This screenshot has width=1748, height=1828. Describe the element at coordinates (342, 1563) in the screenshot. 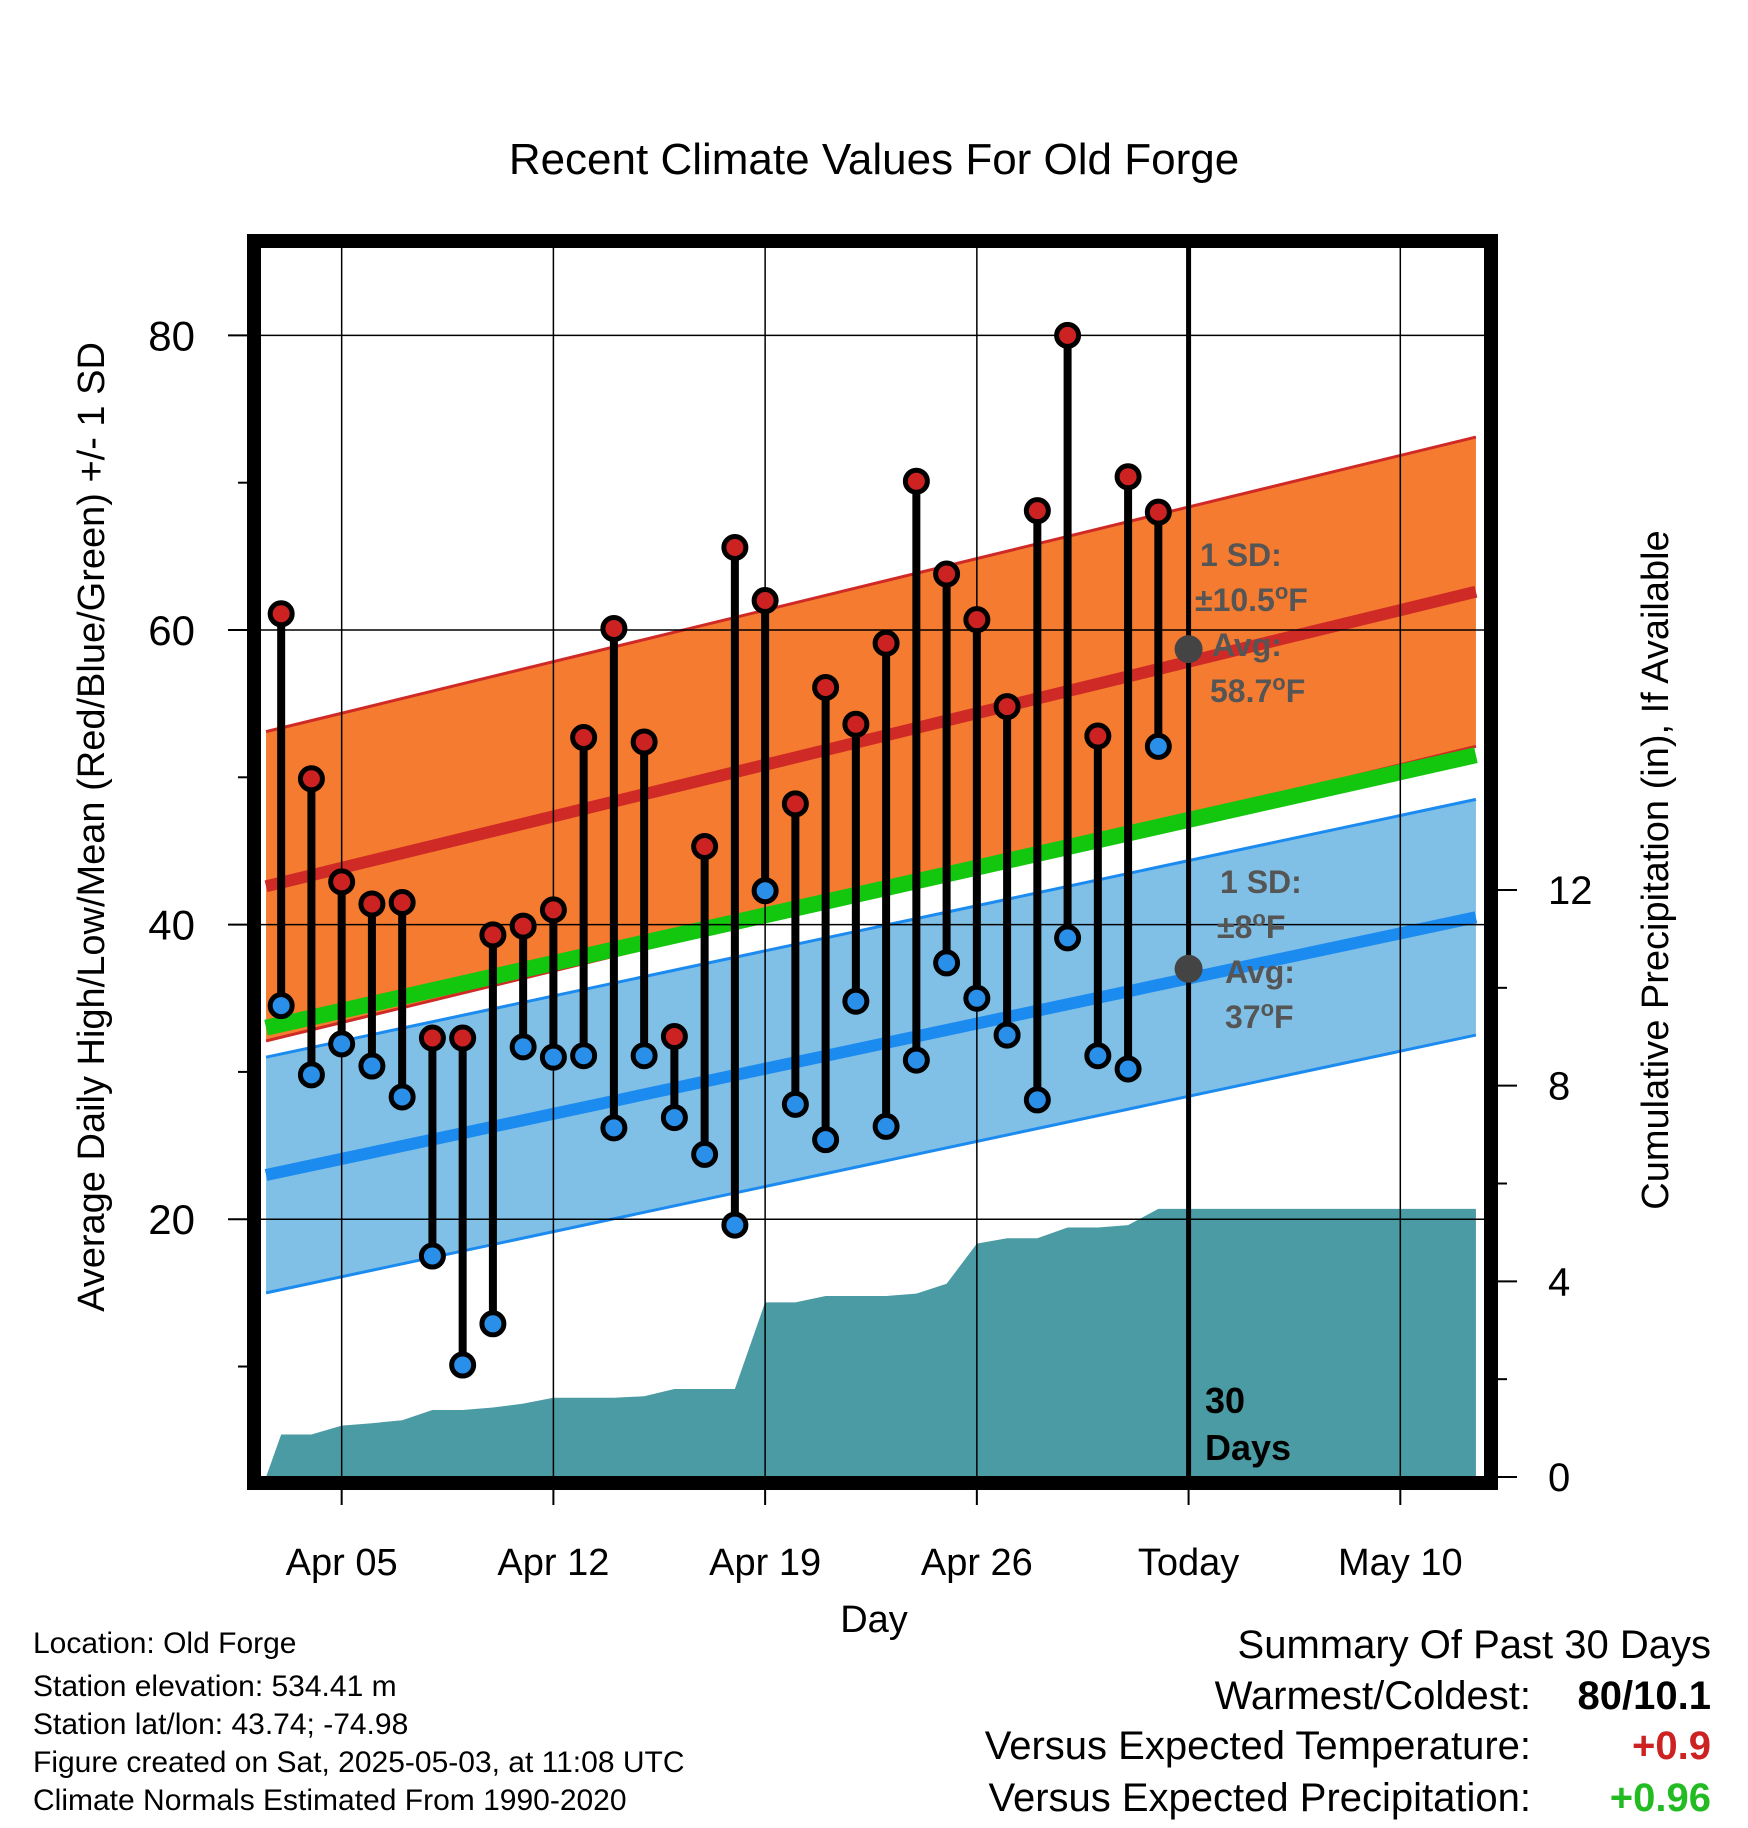

I see `x-tick-label: Apr 05` at that location.